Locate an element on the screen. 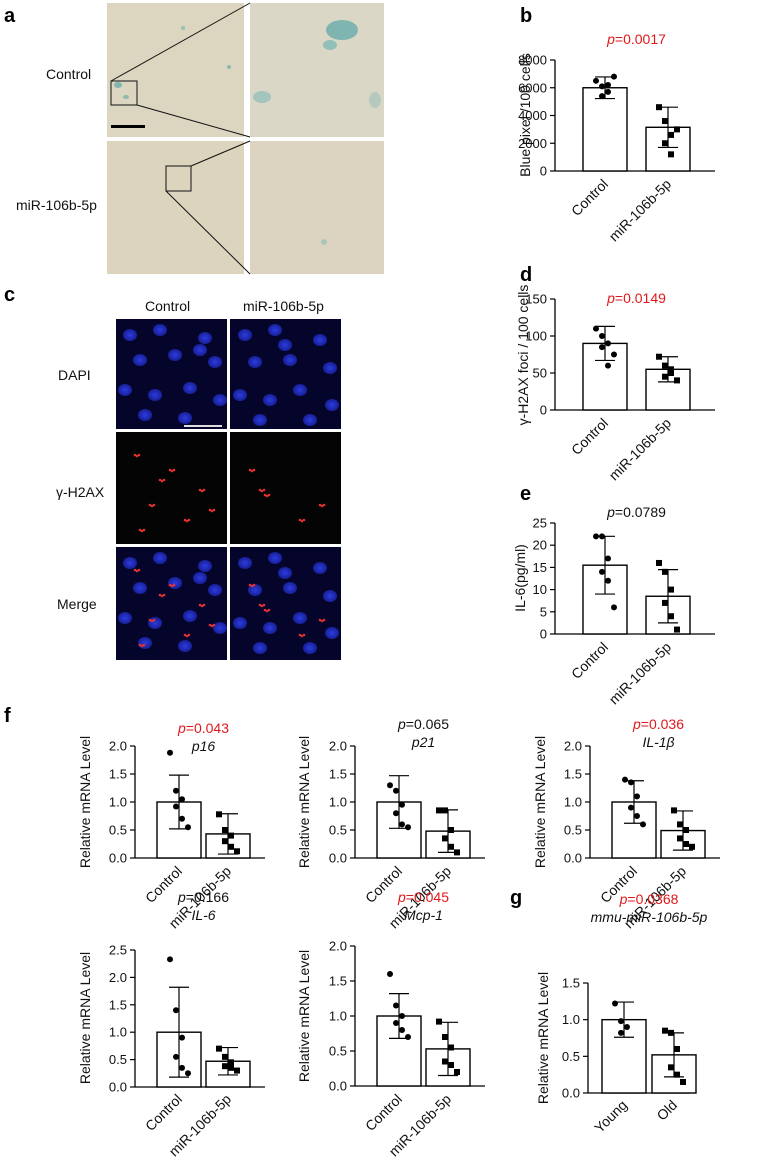 Image resolution: width=760 pixels, height=1167 pixels. scale-bar-c is located at coordinates (203, 426).